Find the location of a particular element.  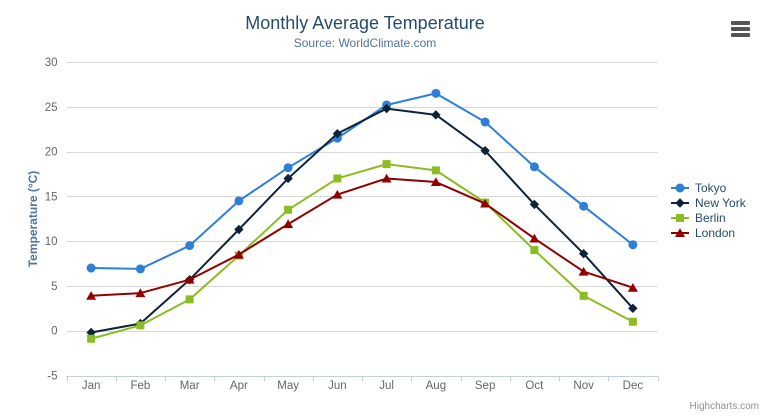

context-menu-button is located at coordinates (740, 29).